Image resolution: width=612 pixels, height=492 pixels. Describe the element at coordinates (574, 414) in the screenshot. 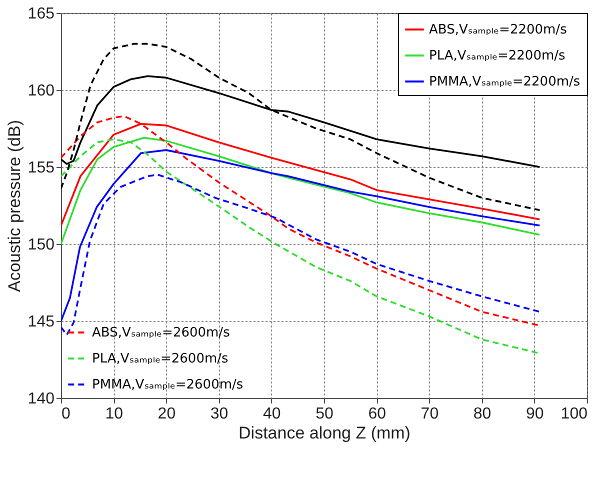

I see `x-tick-label: 100` at that location.